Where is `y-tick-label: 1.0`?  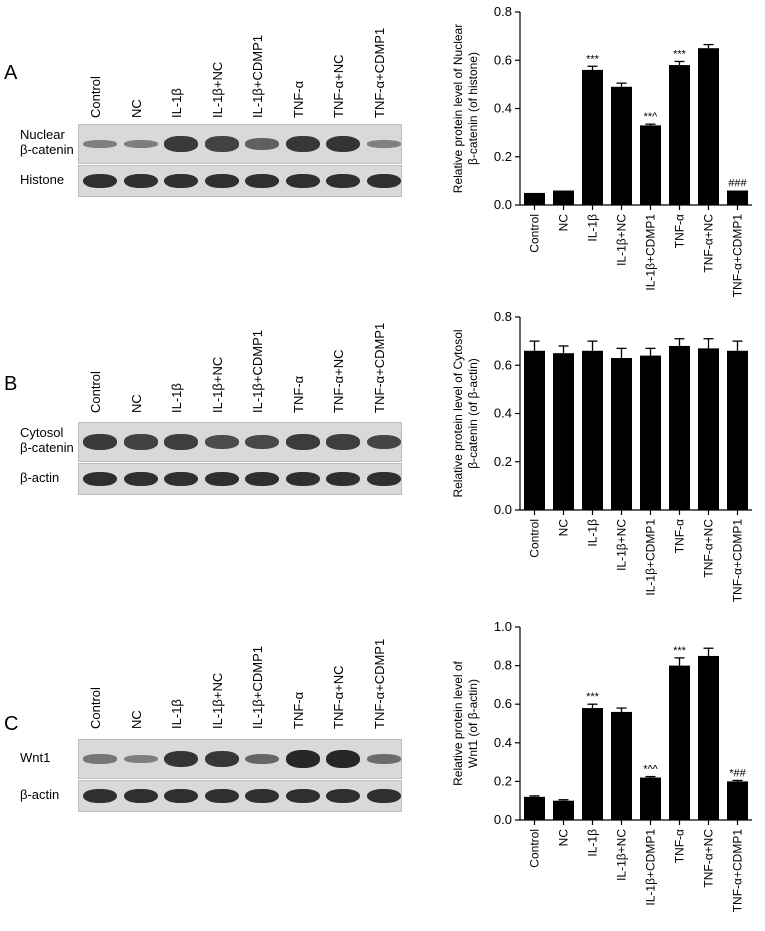
y-tick-label: 1.0 is located at coordinates (503, 626).